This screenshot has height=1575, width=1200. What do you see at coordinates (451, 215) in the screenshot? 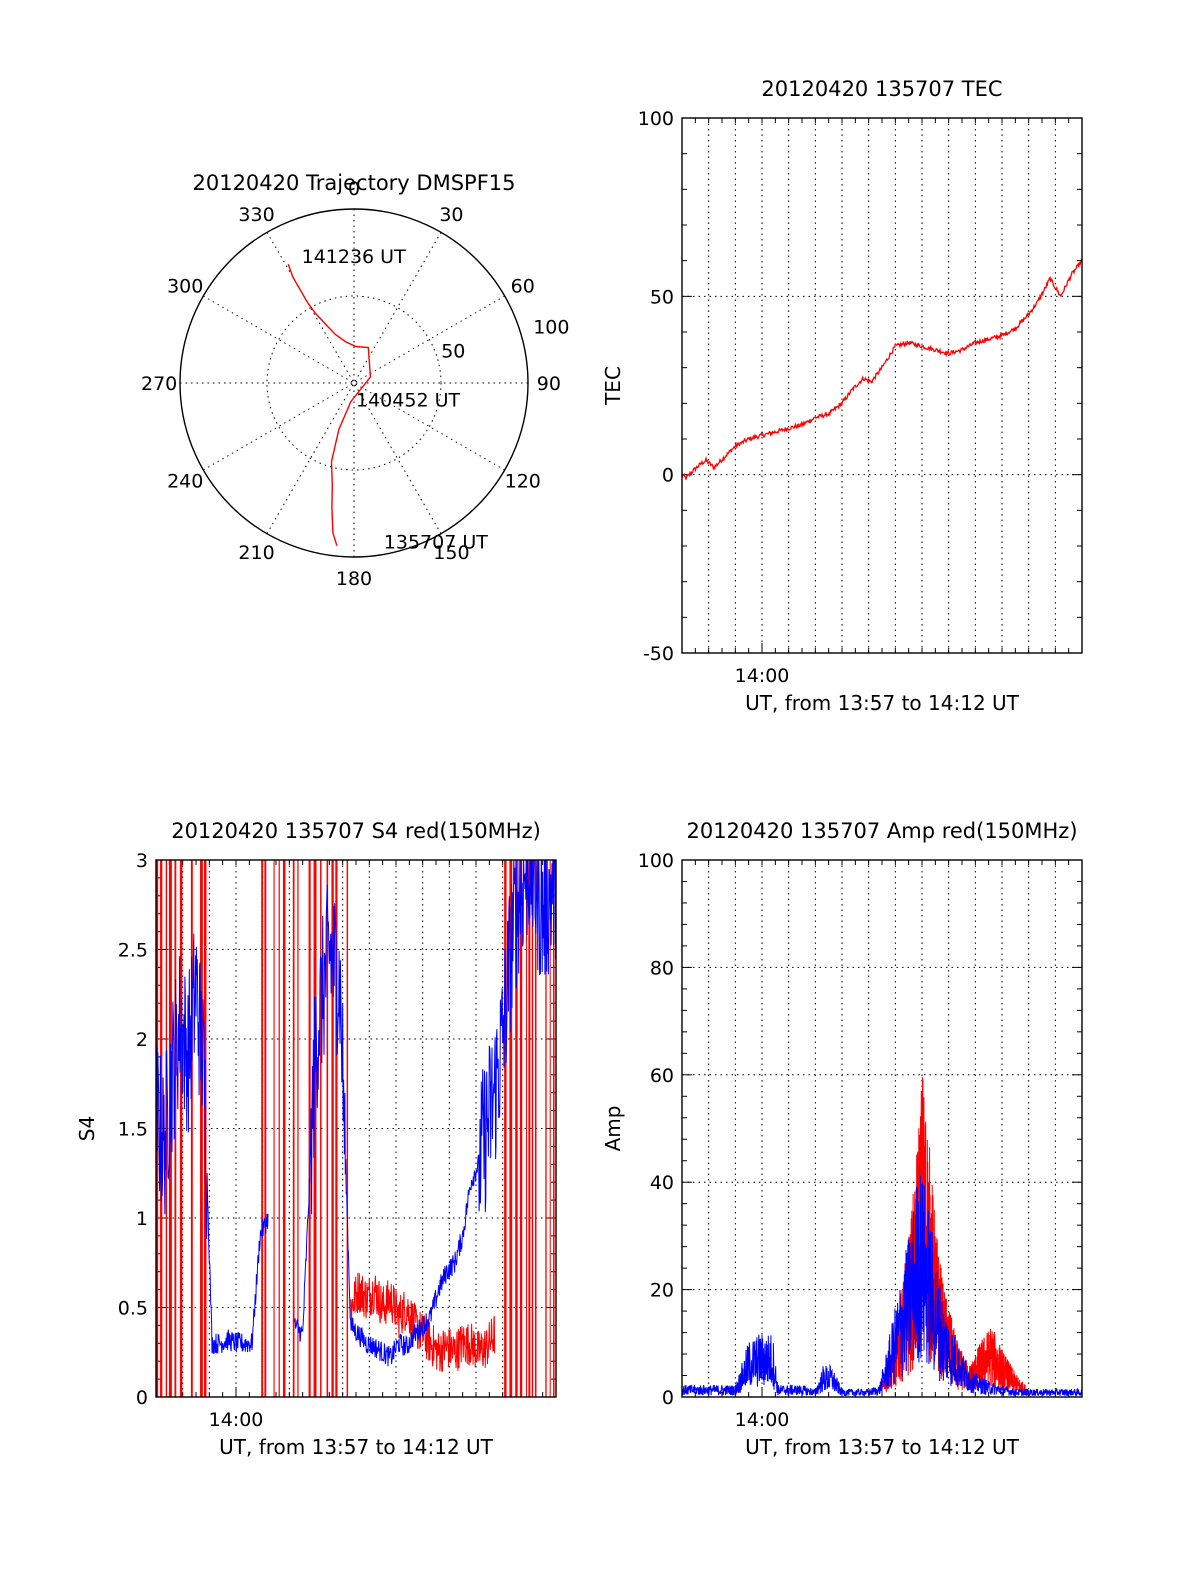
I see `polar-angle-label: 30` at bounding box center [451, 215].